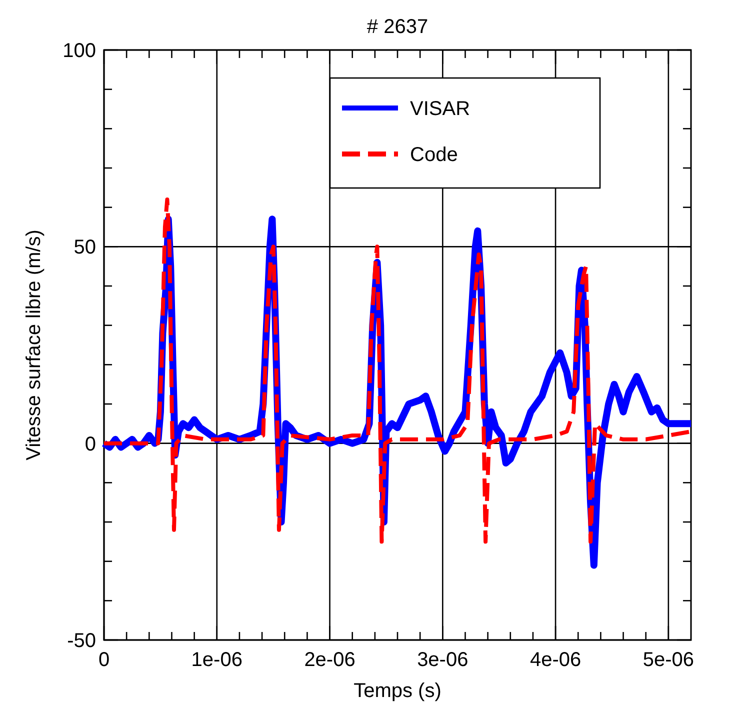 The image size is (731, 706). What do you see at coordinates (398, 691) in the screenshot?
I see `x-axis-title: Temps (s)` at bounding box center [398, 691].